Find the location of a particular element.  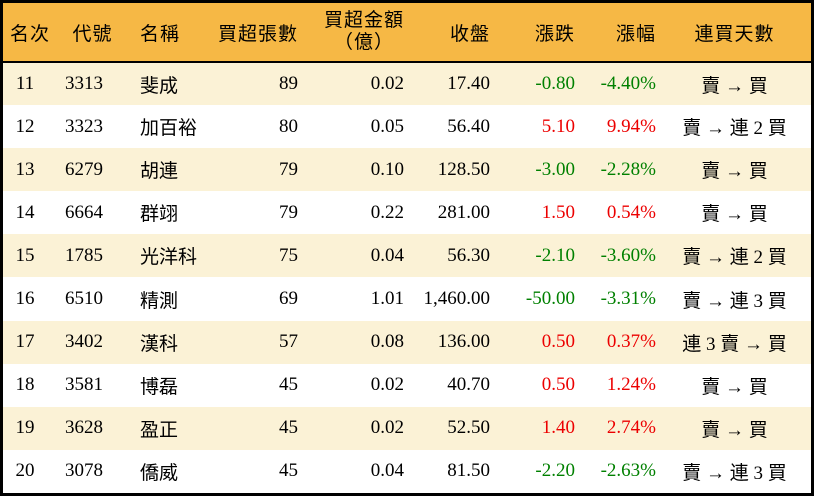

cell-code: 3628 is located at coordinates (84, 428).